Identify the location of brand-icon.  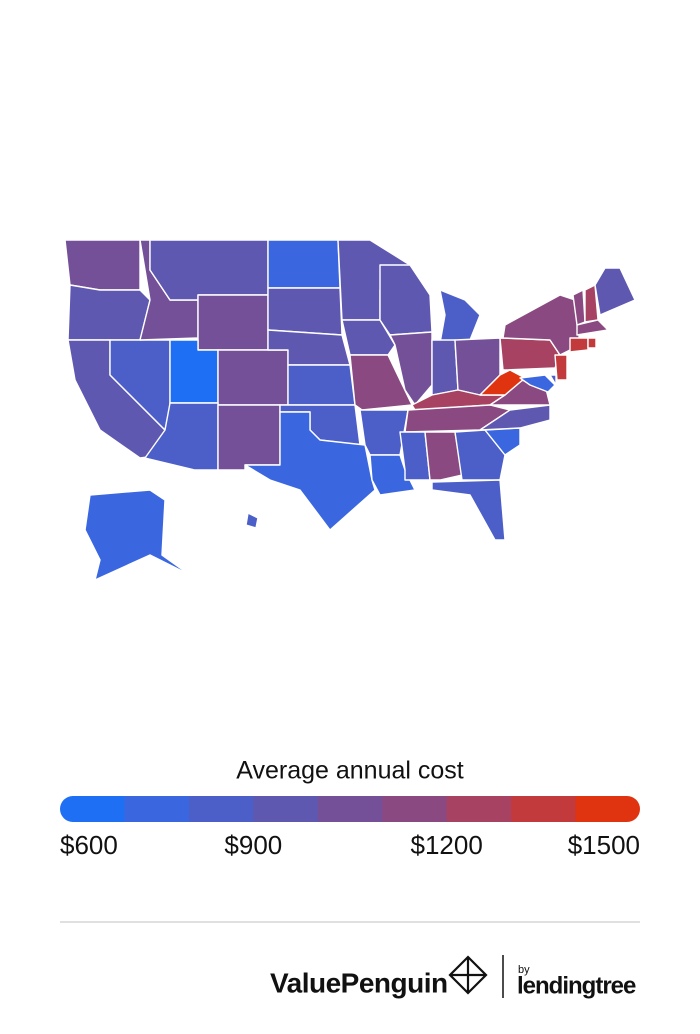
(468, 975).